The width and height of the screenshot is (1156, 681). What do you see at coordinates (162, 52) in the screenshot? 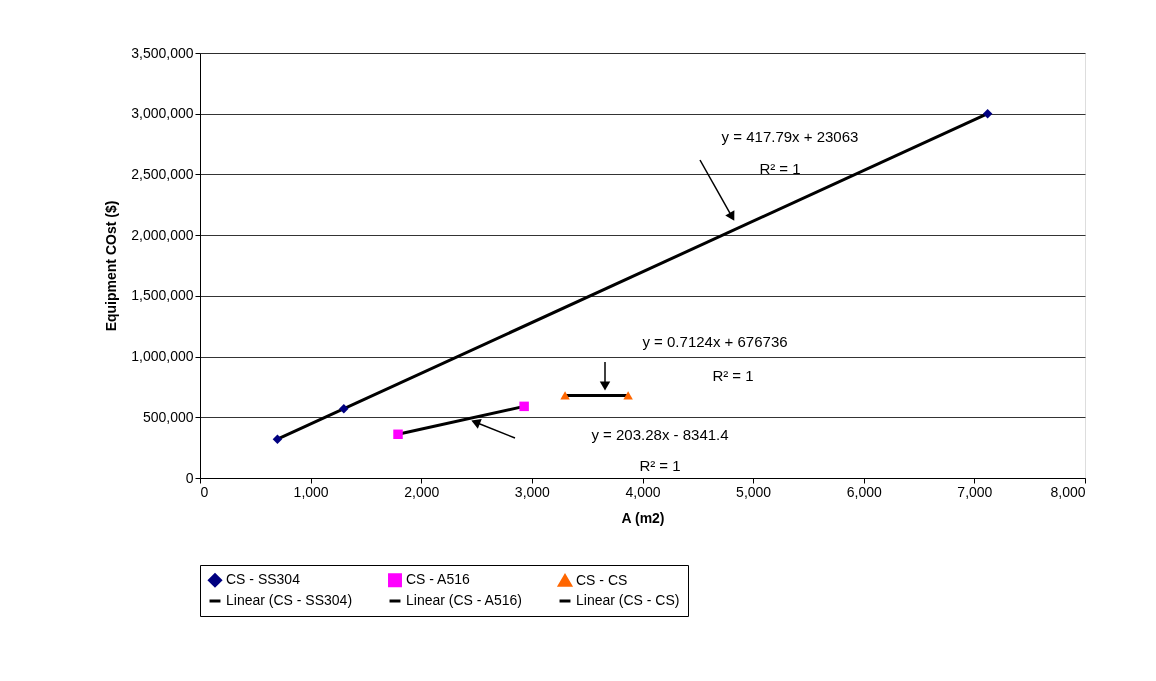
I see `y-tick-label: 3,500,000` at bounding box center [162, 52].